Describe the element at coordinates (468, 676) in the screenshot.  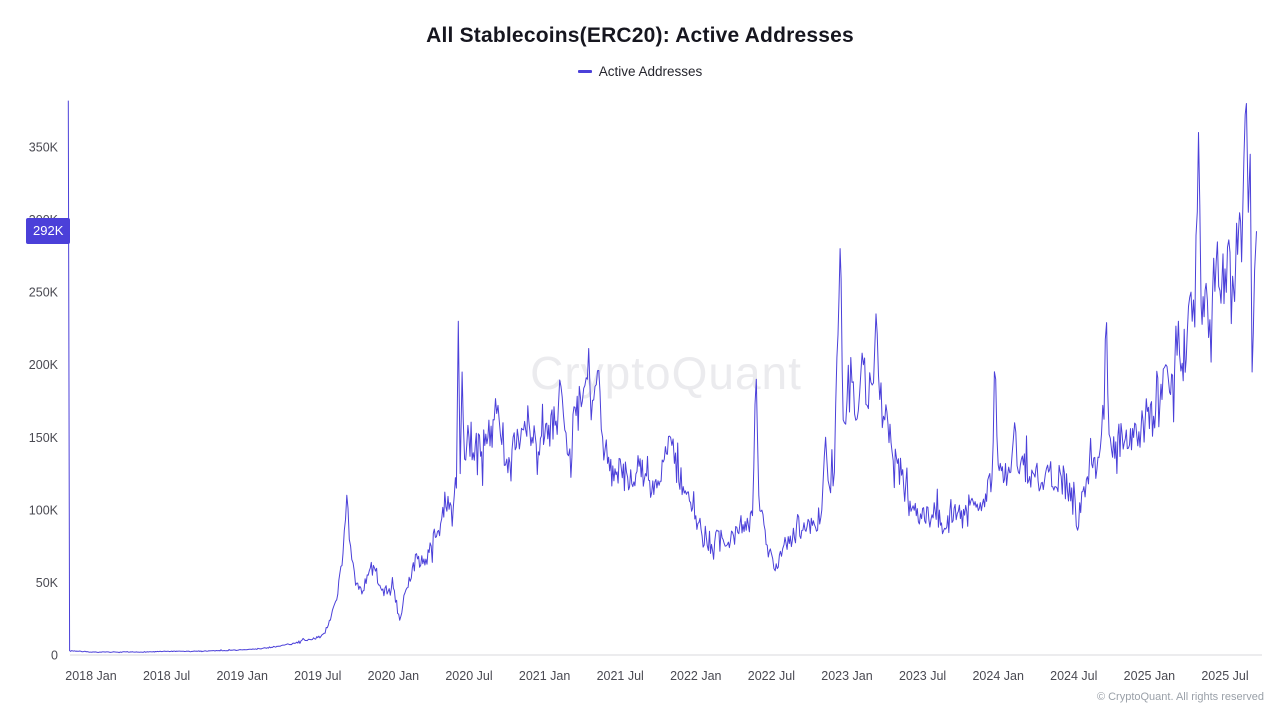
I see `svg-text: 2020 Jul` at that location.